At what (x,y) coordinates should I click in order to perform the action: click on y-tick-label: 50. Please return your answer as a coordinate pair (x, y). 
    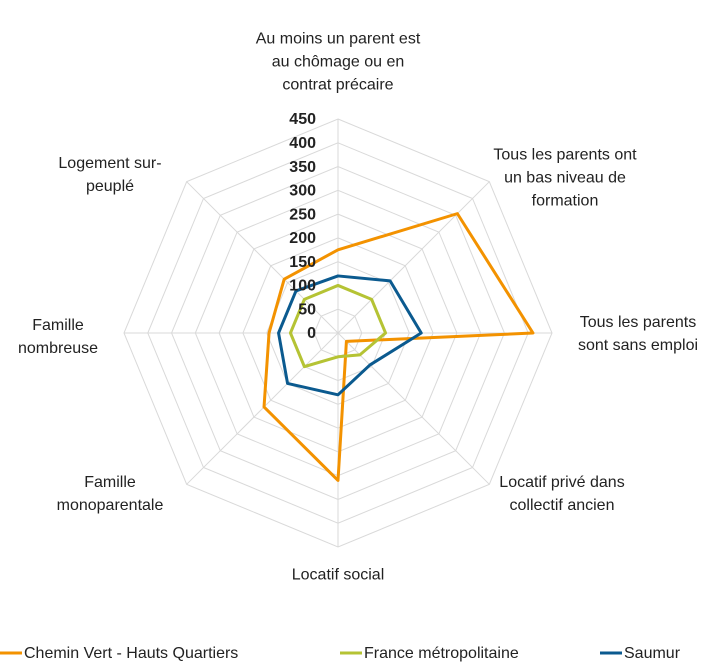
    Looking at the image, I should click on (307, 309).